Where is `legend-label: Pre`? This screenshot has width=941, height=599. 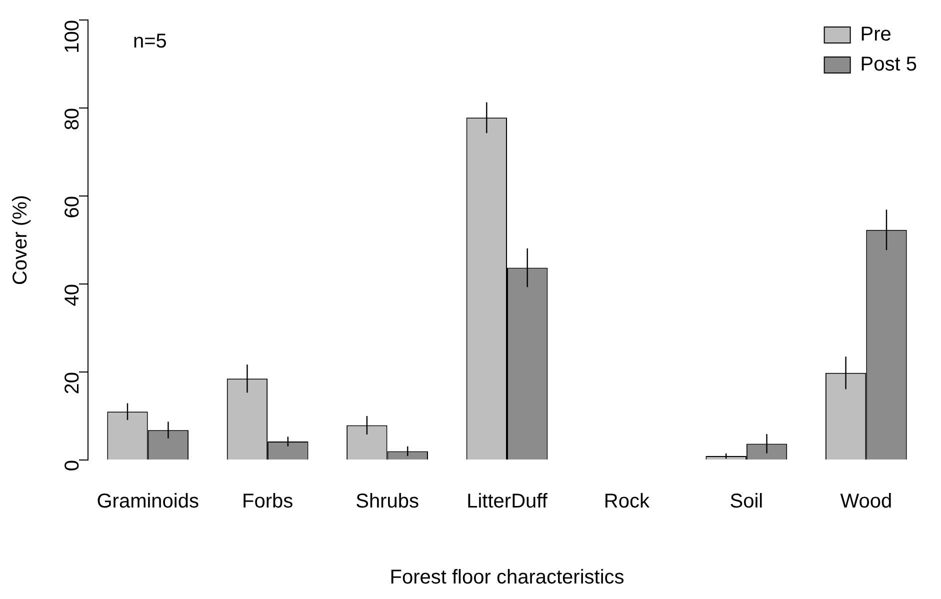 legend-label: Pre is located at coordinates (876, 35).